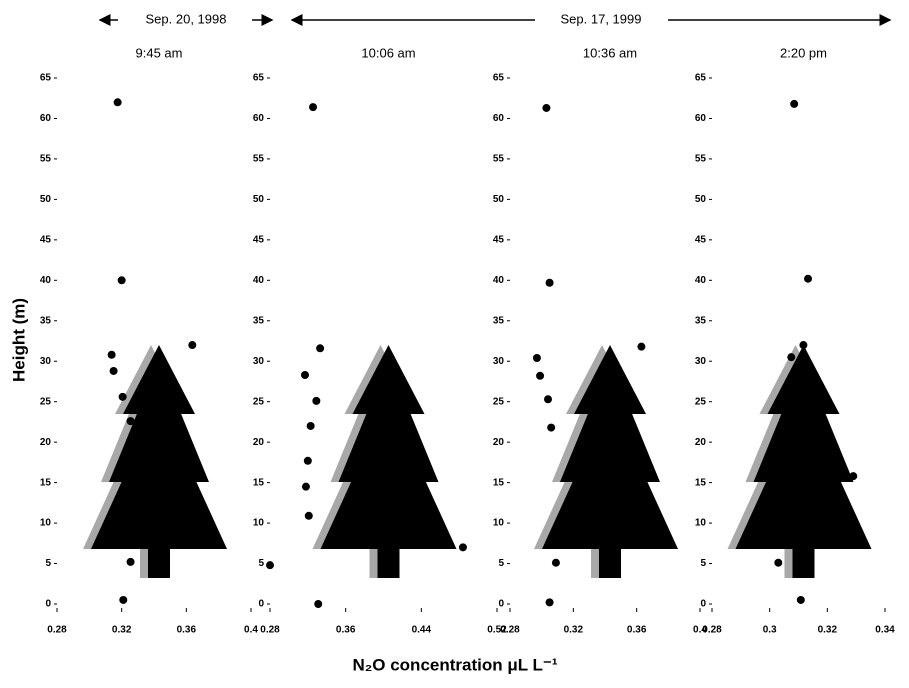 This screenshot has width=909, height=688. What do you see at coordinates (601, 18) in the screenshot?
I see `date-label: Sep. 17, 1999` at bounding box center [601, 18].